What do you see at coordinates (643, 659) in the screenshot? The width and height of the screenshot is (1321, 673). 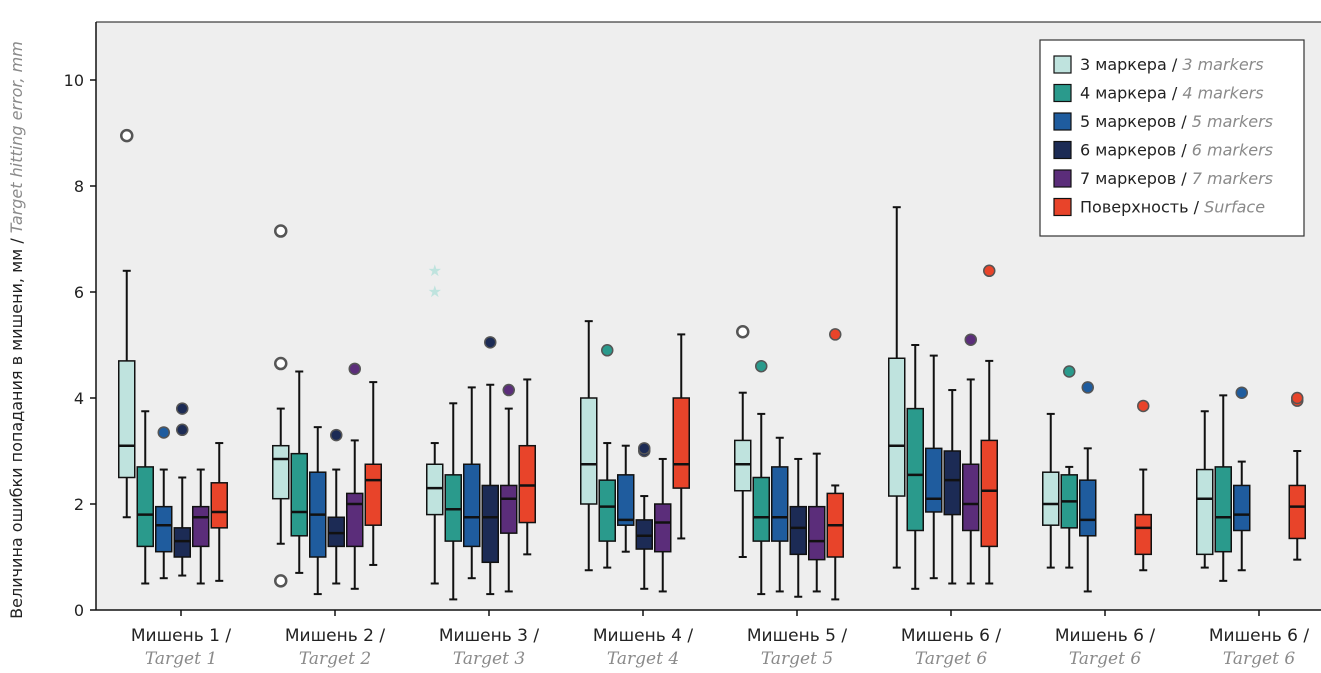 I see `x-tick-label-en: Target 4` at bounding box center [643, 659].